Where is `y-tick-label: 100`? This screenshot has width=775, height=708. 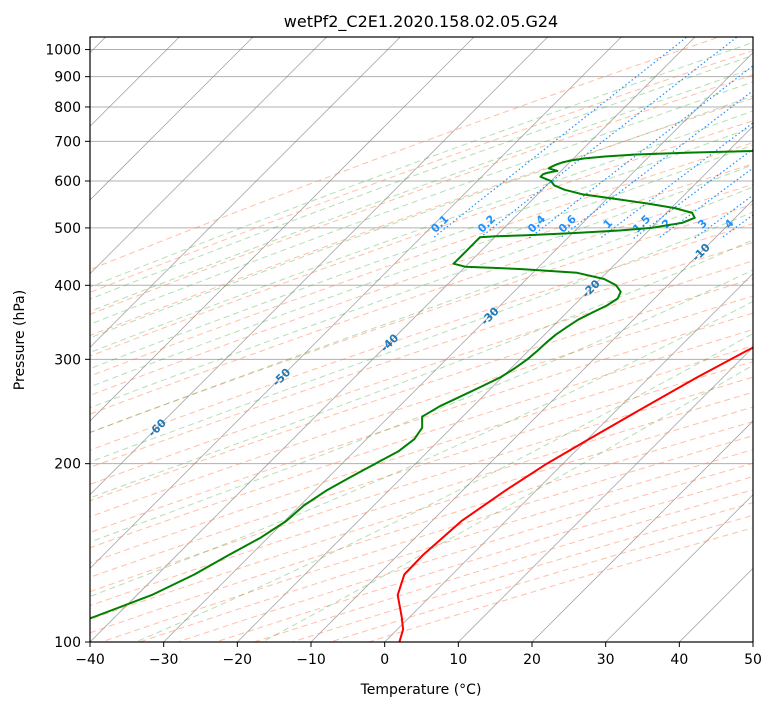
y-tick-label: 100 is located at coordinates (67, 643).